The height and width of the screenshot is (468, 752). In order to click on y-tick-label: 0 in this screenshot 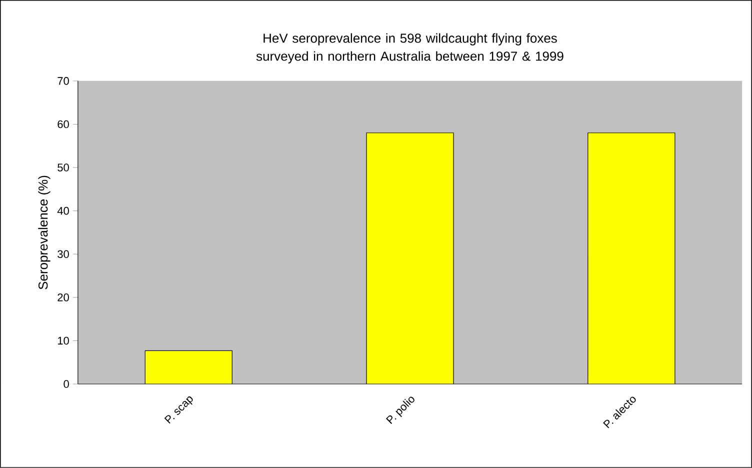, I will do `click(66, 384)`.